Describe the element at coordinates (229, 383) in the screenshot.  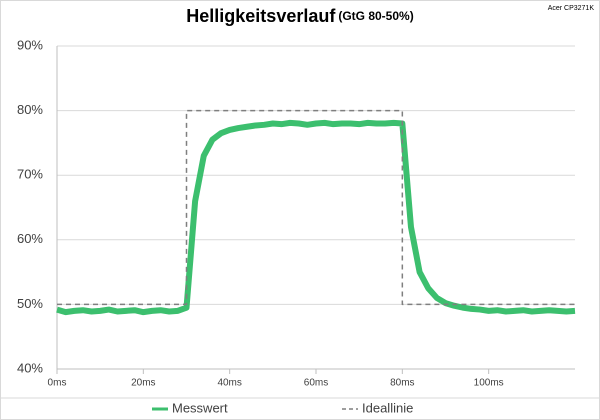
I see `x-tick-label: 40ms` at that location.